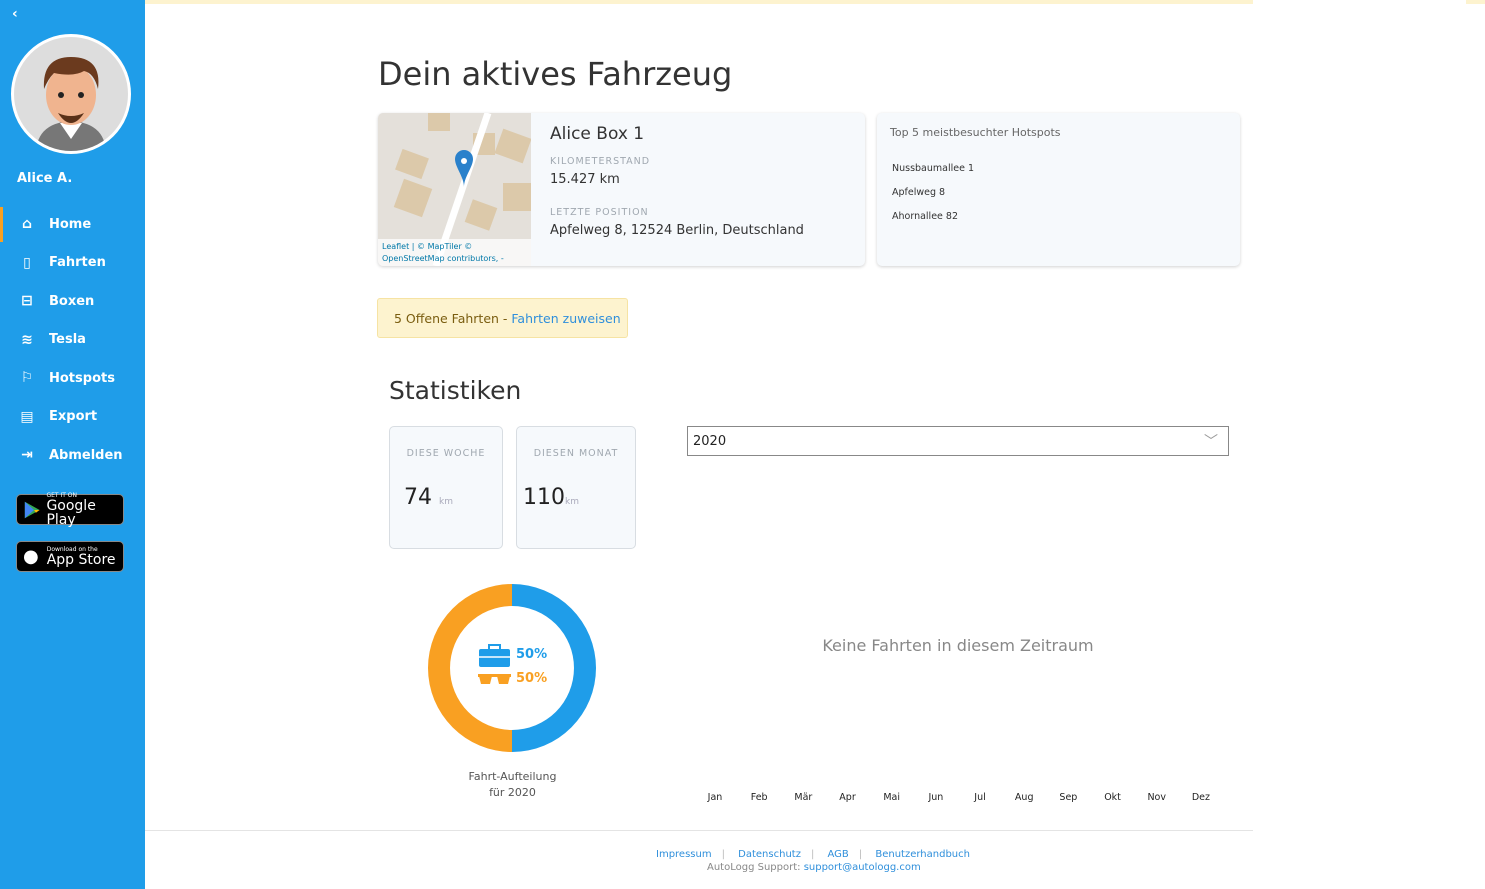  I want to click on google-play-badge: GET IT ON Google Play, so click(70, 510).